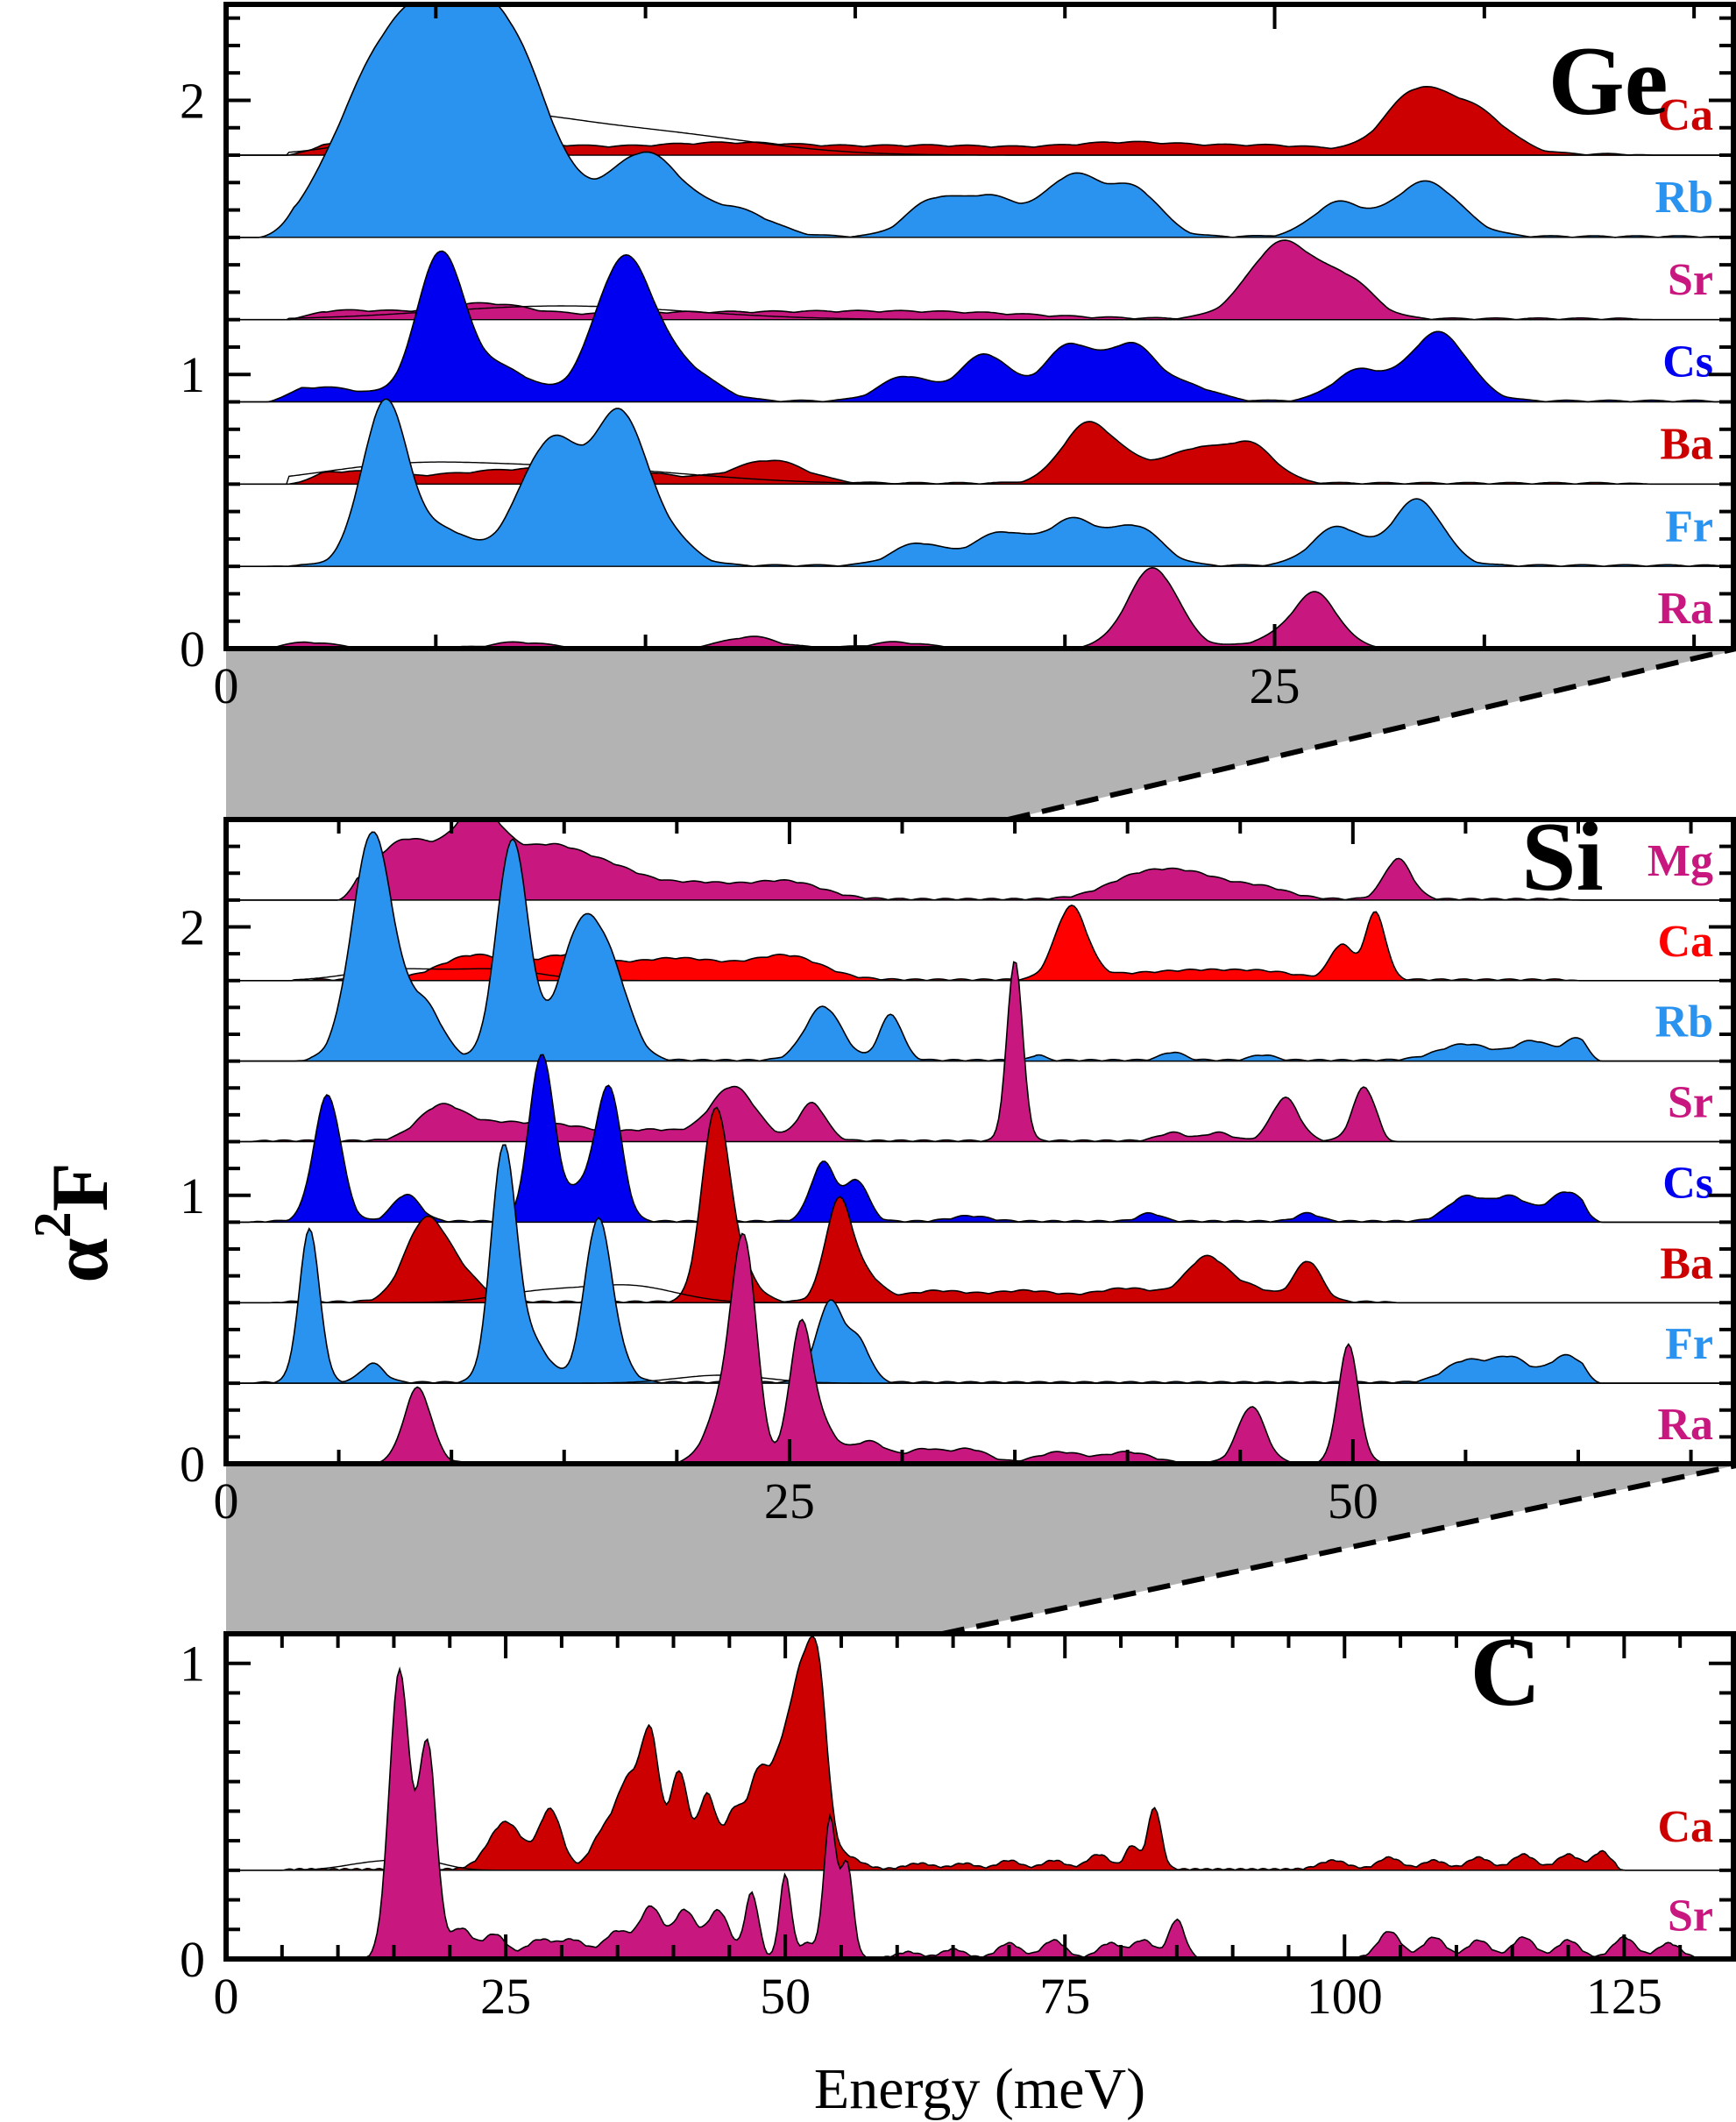  Describe the element at coordinates (1338, 1549) in the screenshot. I see `zoom-dashed-line-si-c` at that location.